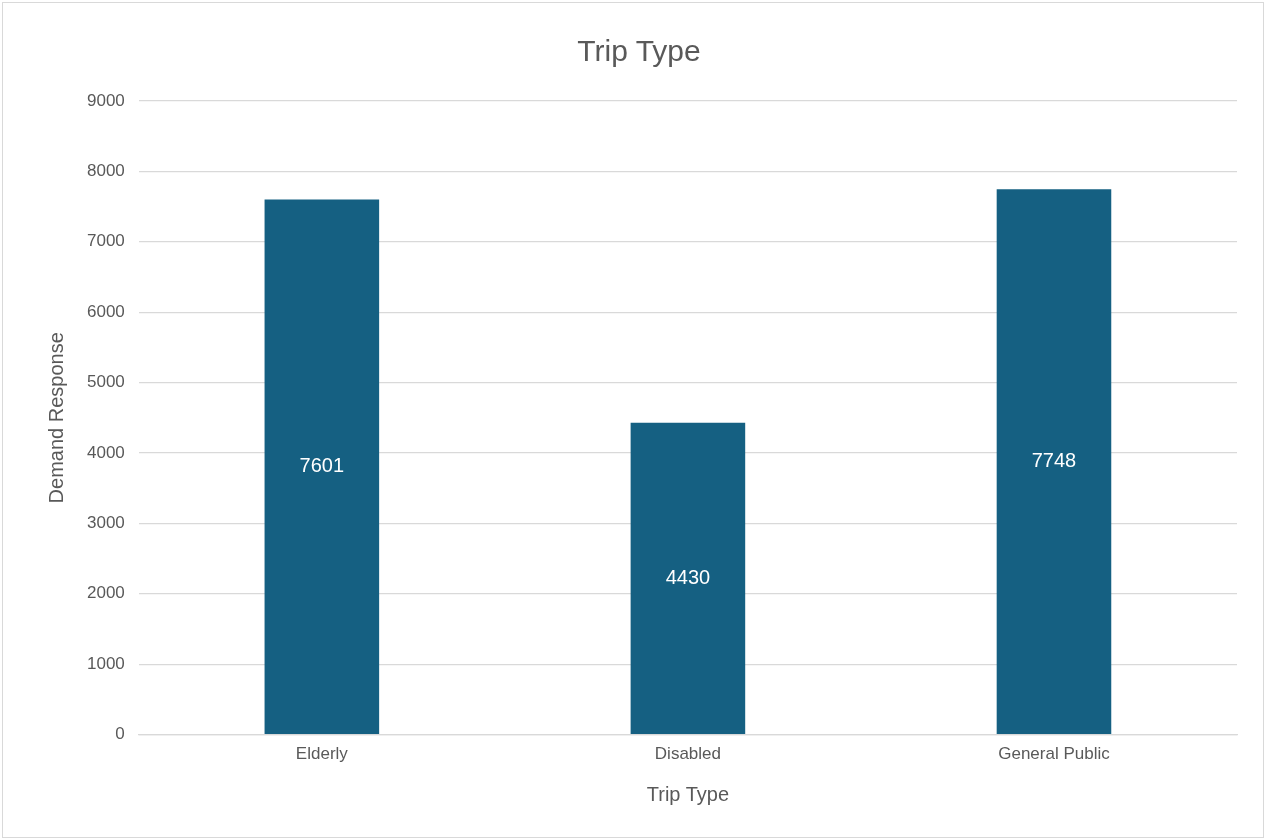  What do you see at coordinates (120, 734) in the screenshot?
I see `y-tick-label: 0` at bounding box center [120, 734].